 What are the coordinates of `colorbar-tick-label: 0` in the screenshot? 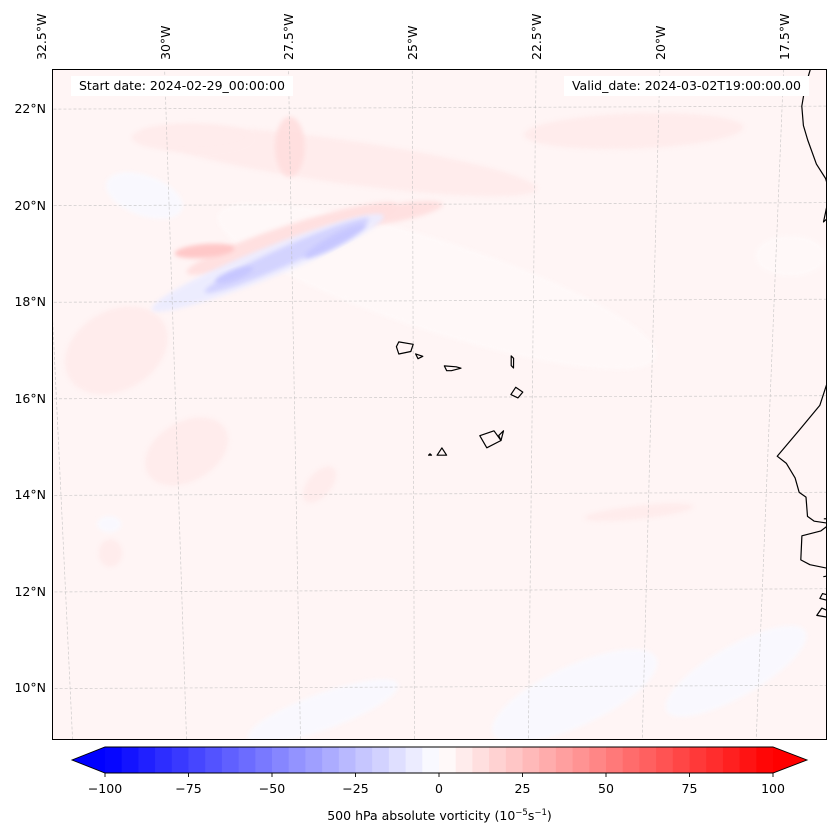 It's located at (439, 788).